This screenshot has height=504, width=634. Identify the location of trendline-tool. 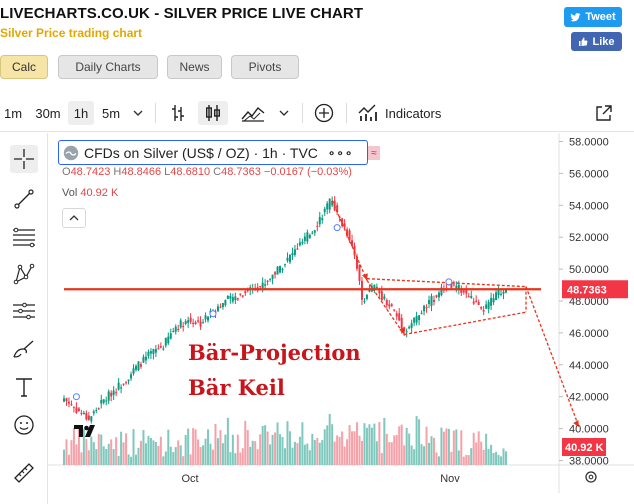
(24, 199).